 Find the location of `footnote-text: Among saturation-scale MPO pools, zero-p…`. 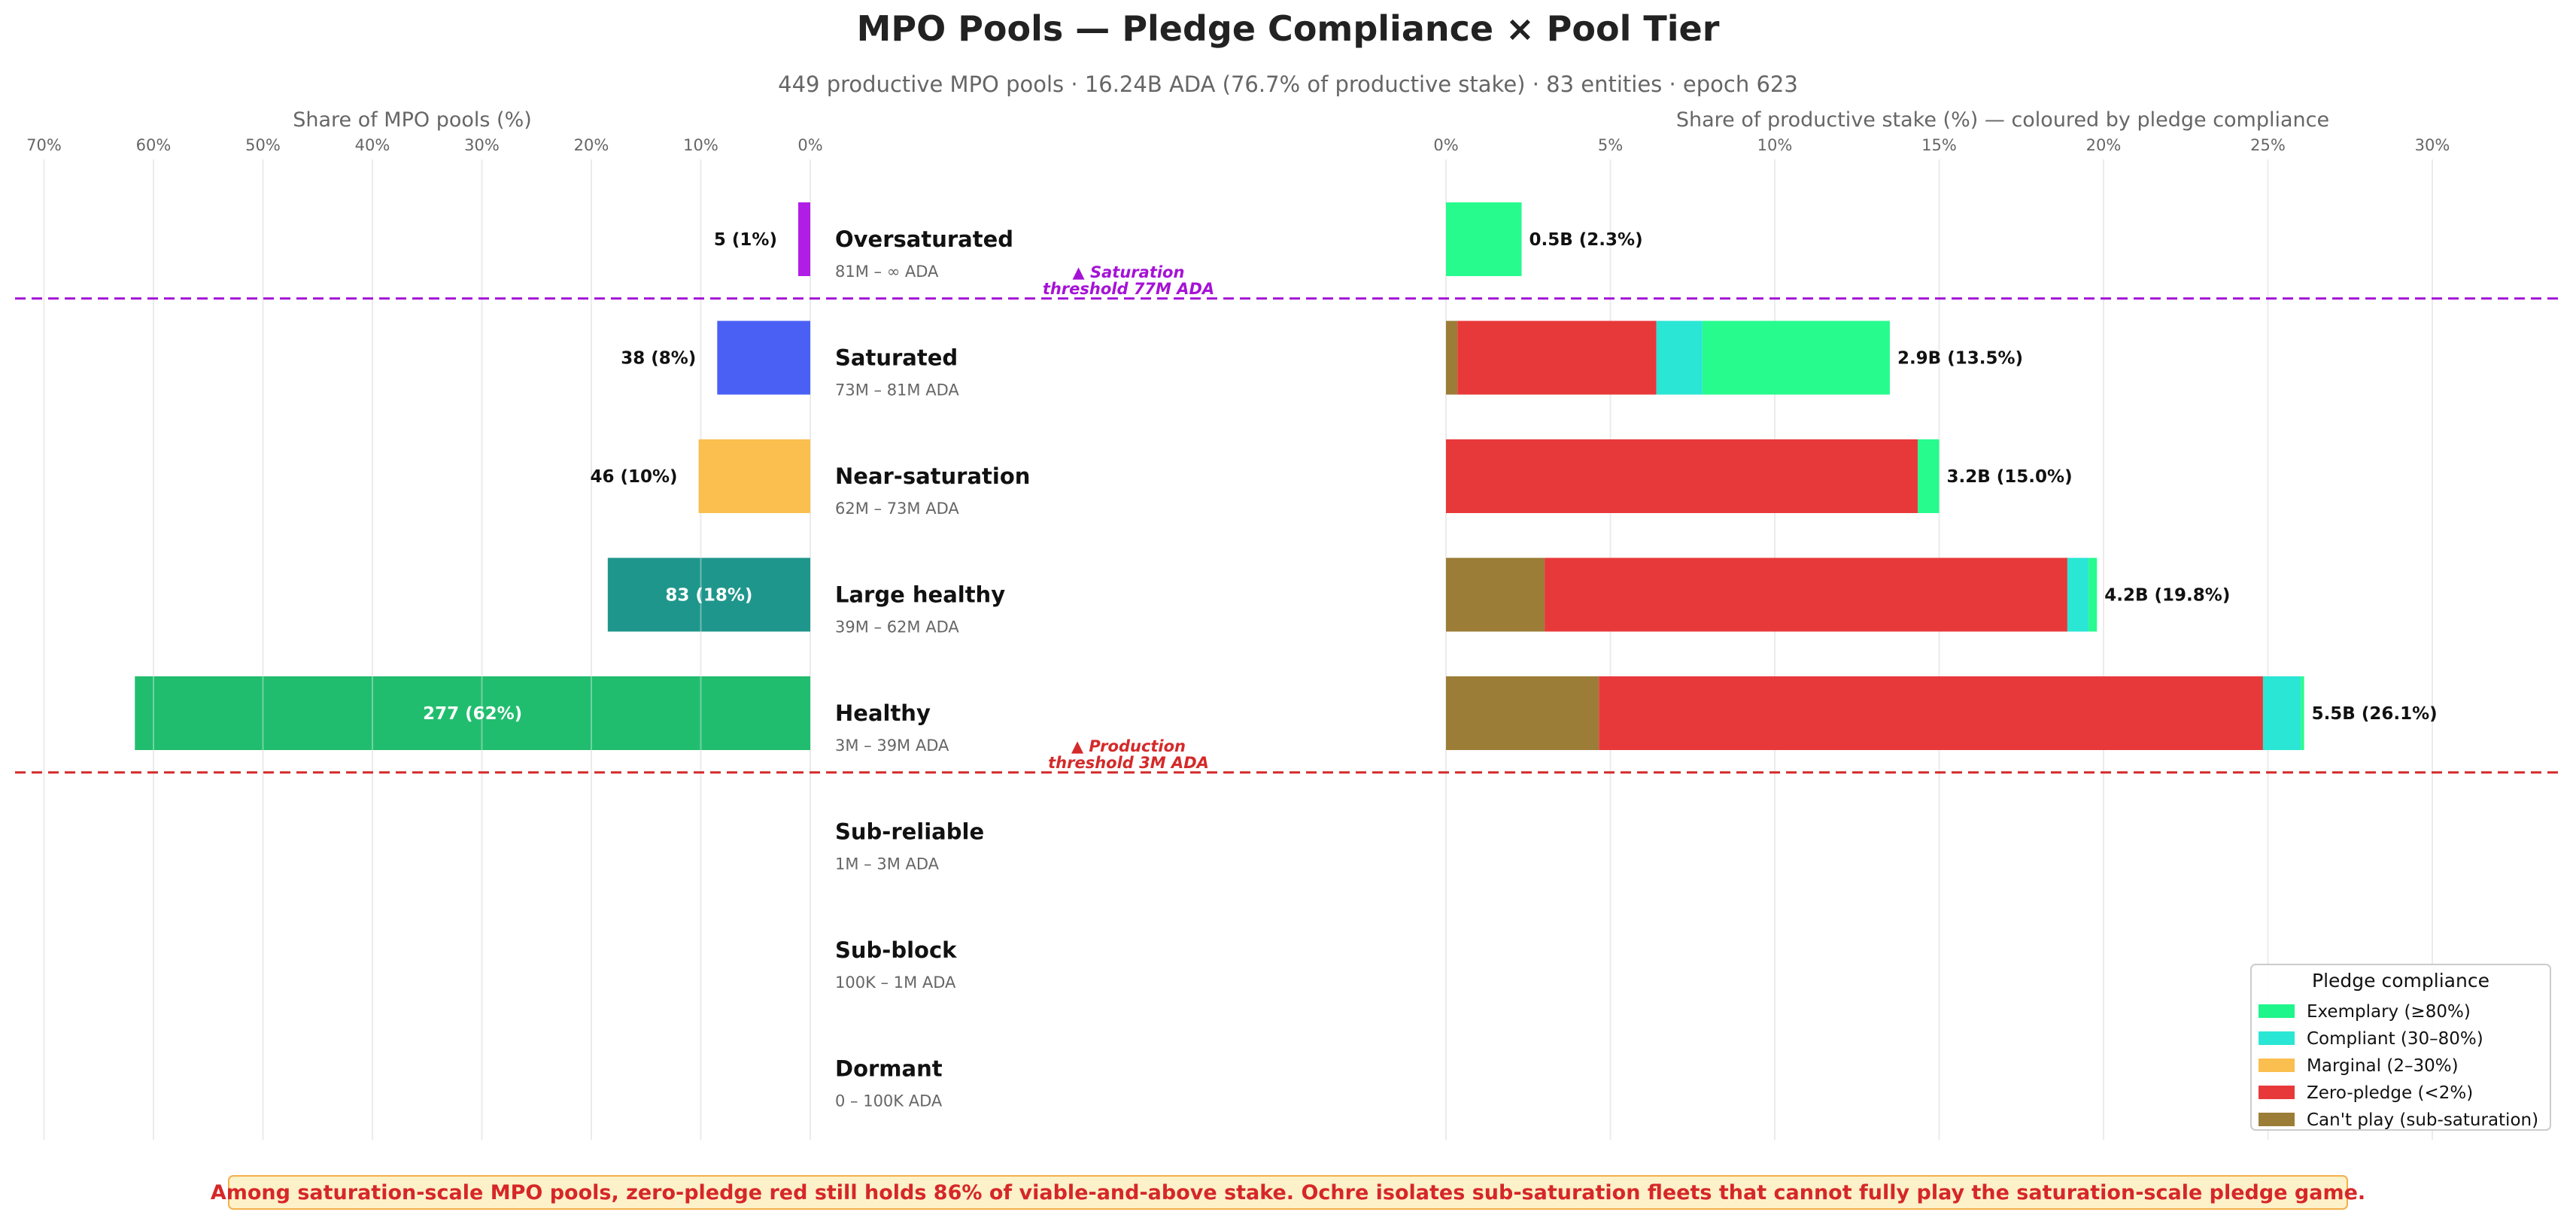

footnote-text: Among saturation-scale MPO pools, zero-p… is located at coordinates (1288, 1192).